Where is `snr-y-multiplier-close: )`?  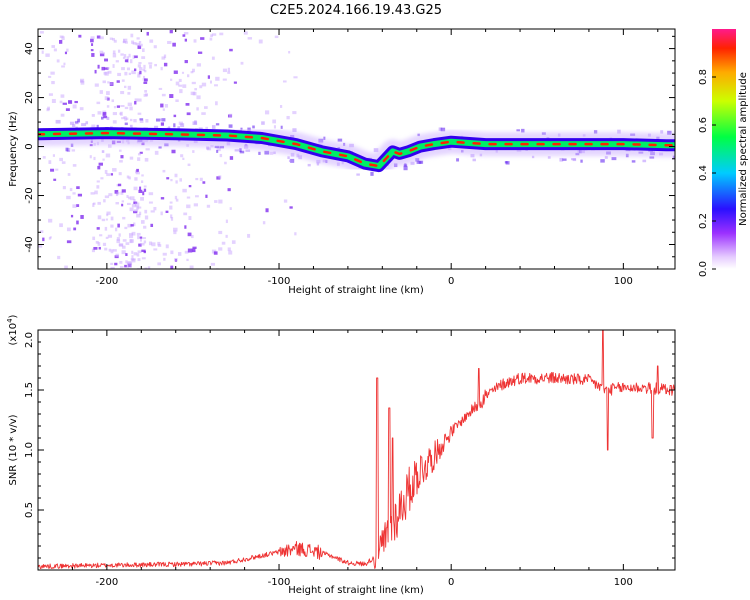
snr-y-multiplier-close: ) is located at coordinates (13, 316).